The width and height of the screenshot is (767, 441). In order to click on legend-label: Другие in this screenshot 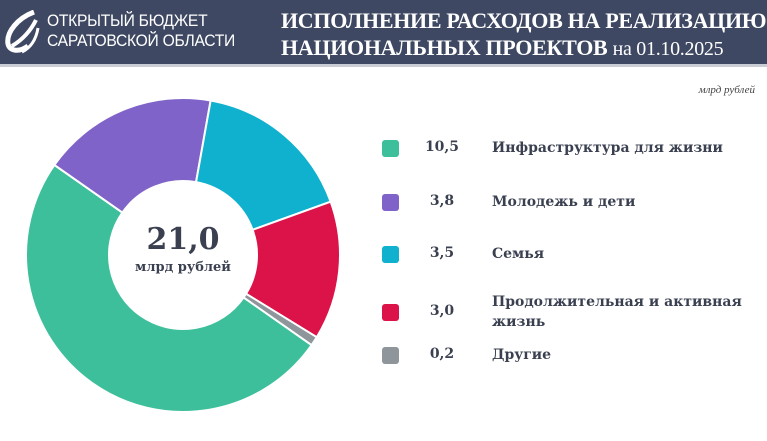, I will do `click(522, 355)`.